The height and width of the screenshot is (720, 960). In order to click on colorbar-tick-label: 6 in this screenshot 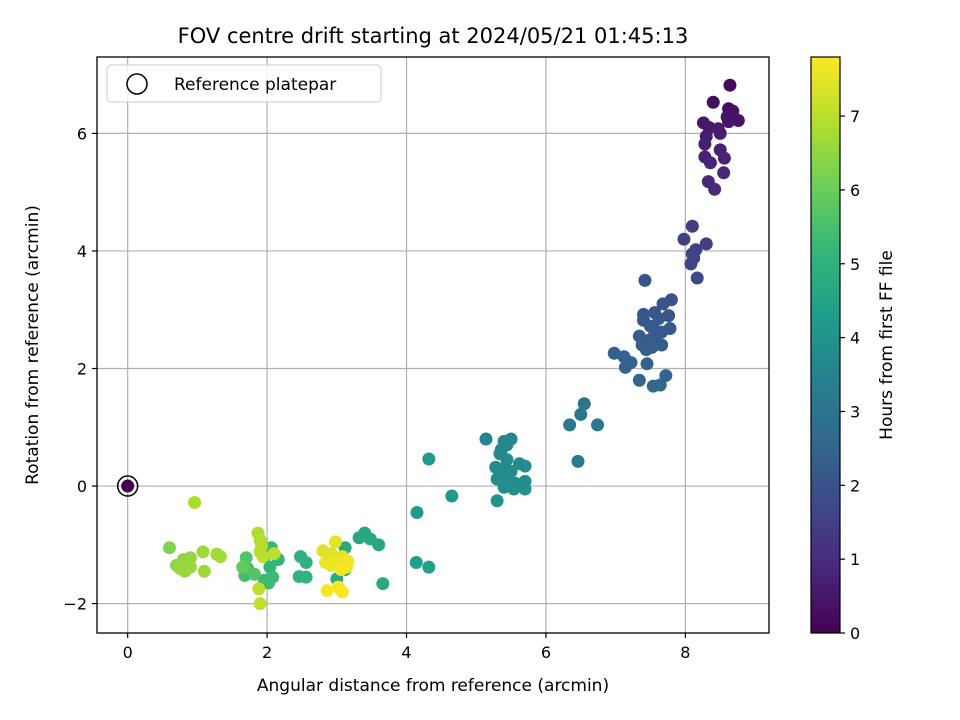, I will do `click(855, 190)`.